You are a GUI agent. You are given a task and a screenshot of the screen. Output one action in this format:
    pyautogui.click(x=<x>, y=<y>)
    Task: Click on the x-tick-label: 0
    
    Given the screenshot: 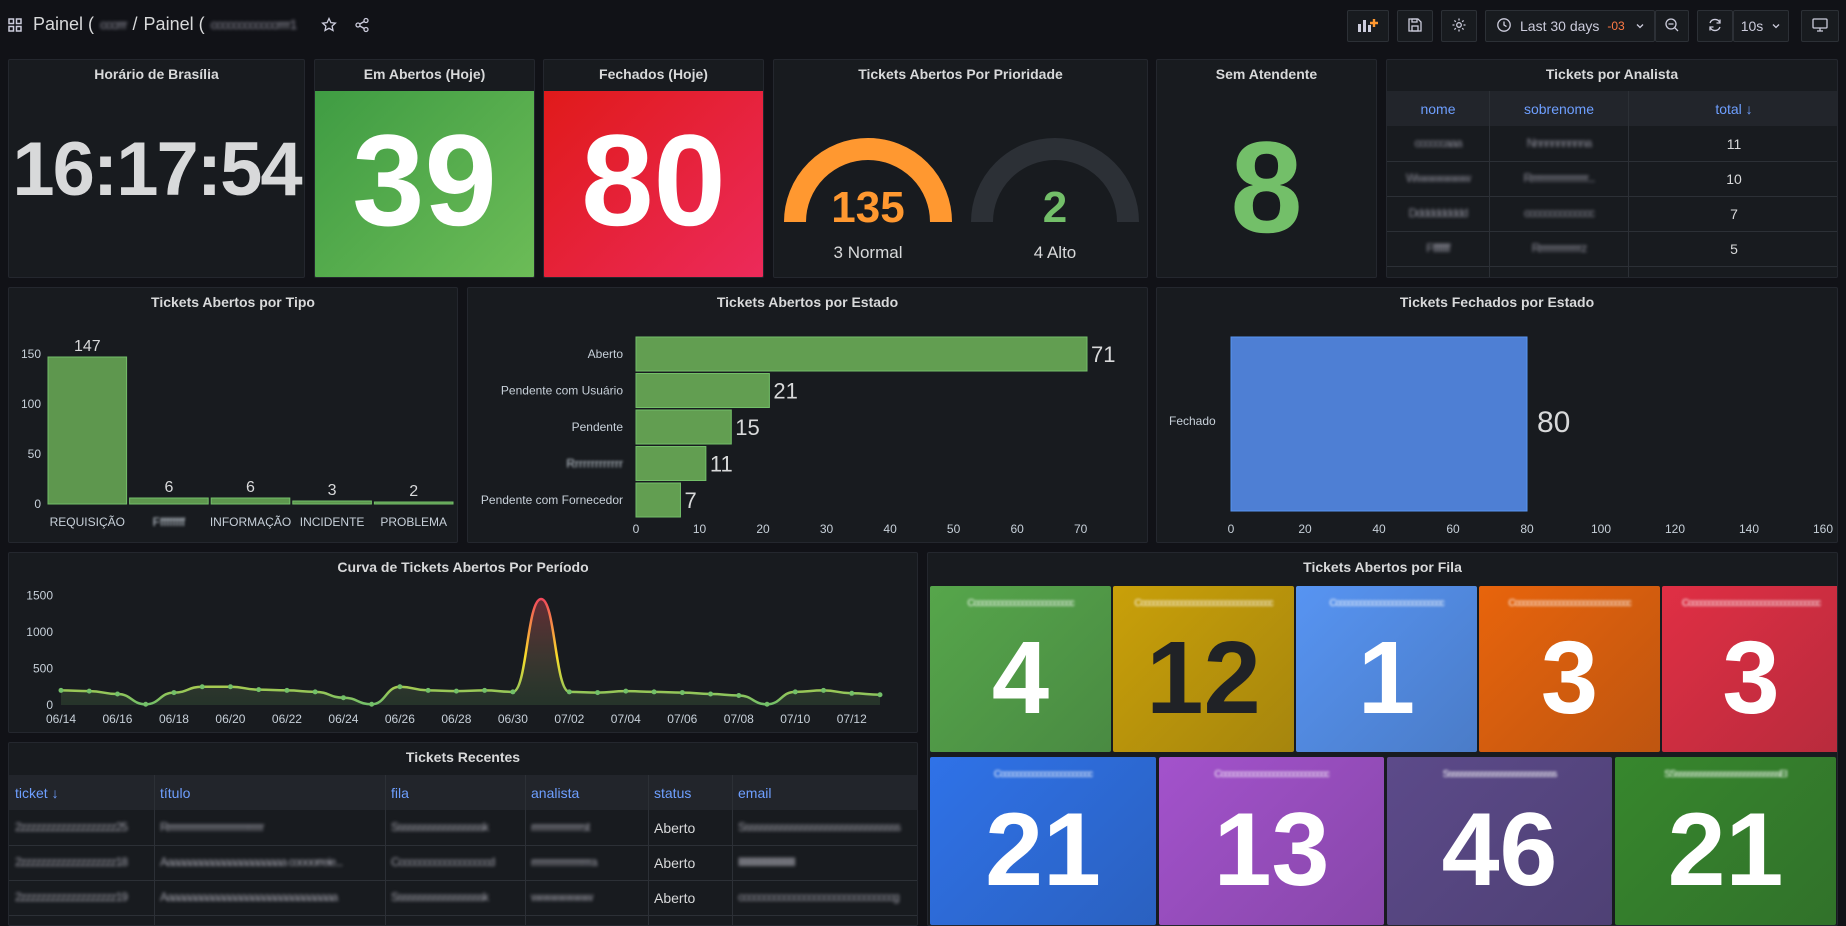 What is the action you would take?
    pyautogui.click(x=1231, y=529)
    